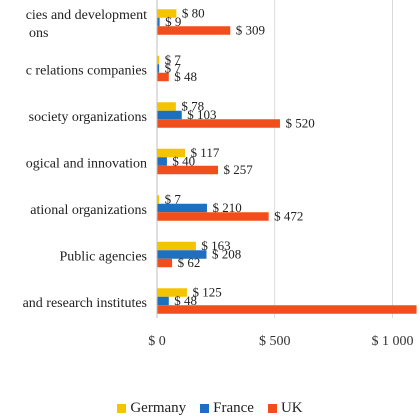 This screenshot has width=420, height=420. I want to click on data-label-germany-2: $ 78, so click(192, 105).